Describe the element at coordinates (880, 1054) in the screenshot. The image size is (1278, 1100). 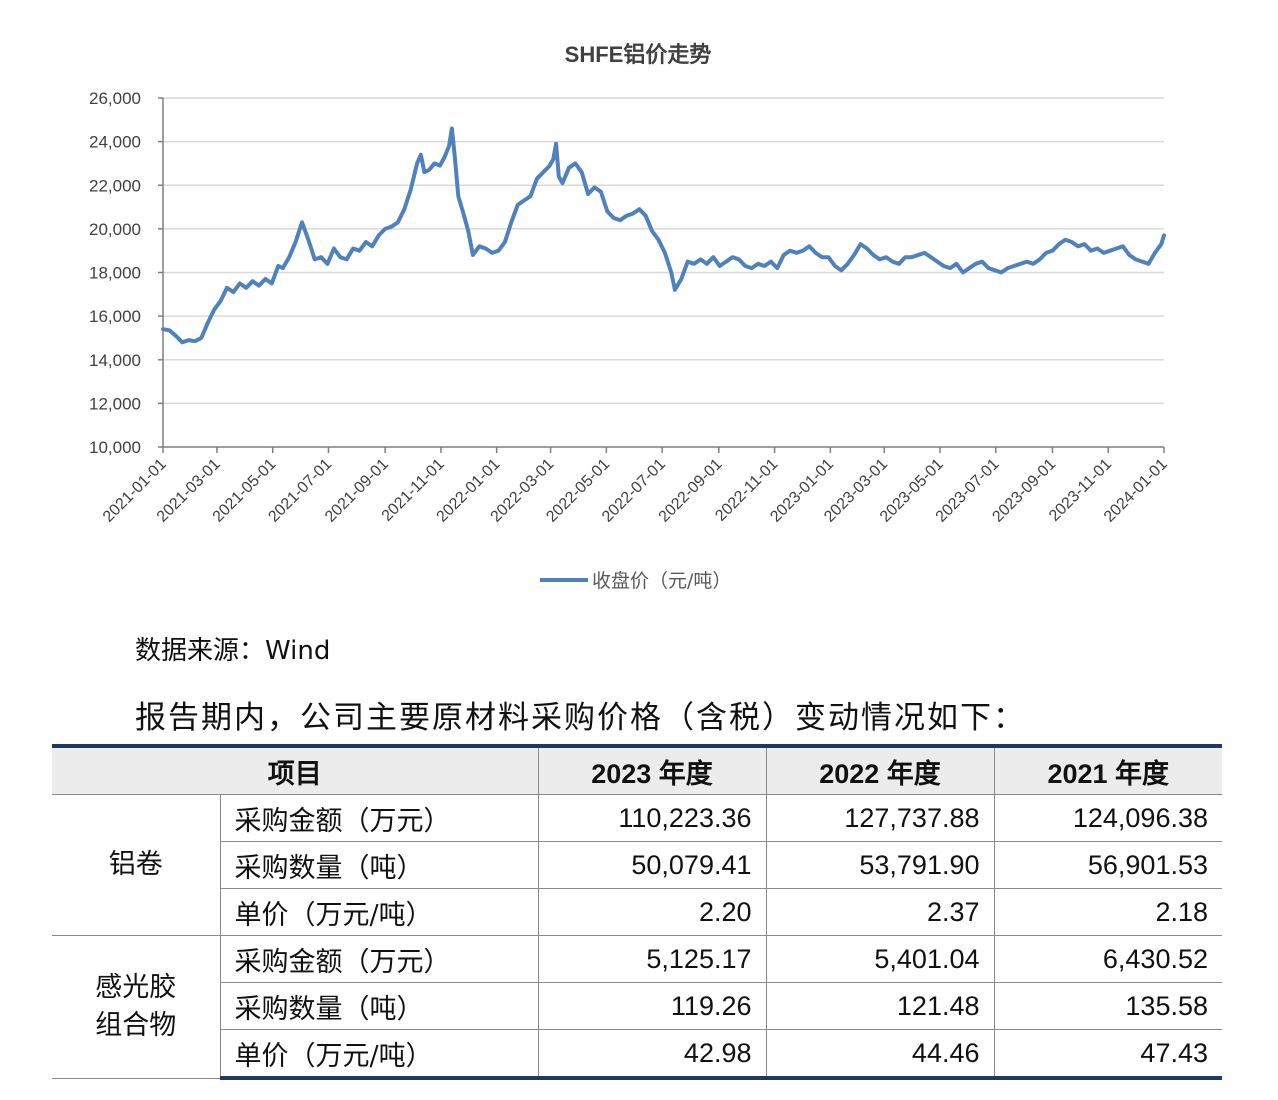
I see `cell-2022: 44.46` at that location.